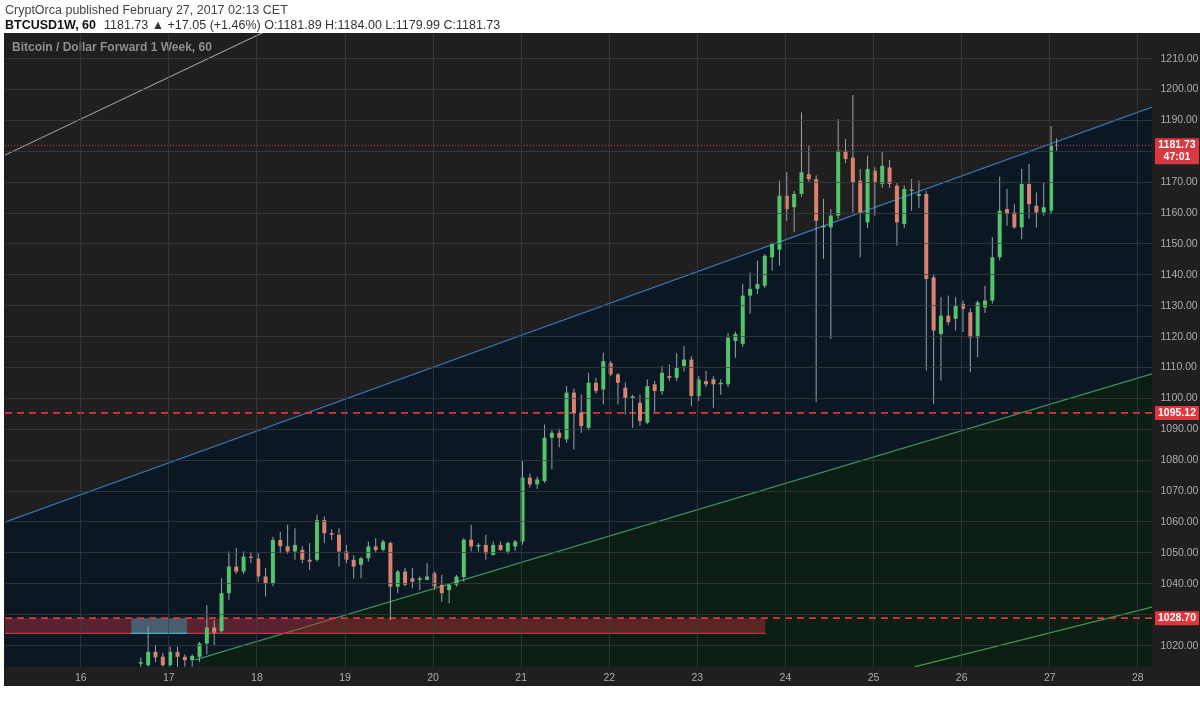  Describe the element at coordinates (1179, 242) in the screenshot. I see `y-tick-label: 1150.00` at that location.